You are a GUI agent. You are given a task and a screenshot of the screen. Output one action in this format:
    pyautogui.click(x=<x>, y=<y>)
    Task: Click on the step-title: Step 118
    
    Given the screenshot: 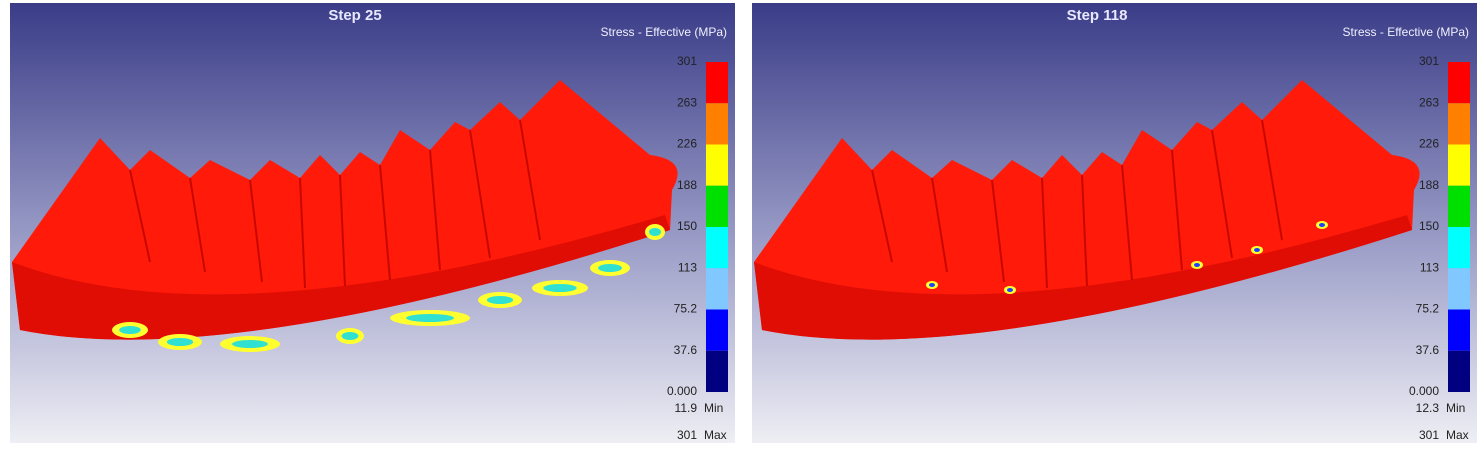 What is the action you would take?
    pyautogui.click(x=1097, y=15)
    